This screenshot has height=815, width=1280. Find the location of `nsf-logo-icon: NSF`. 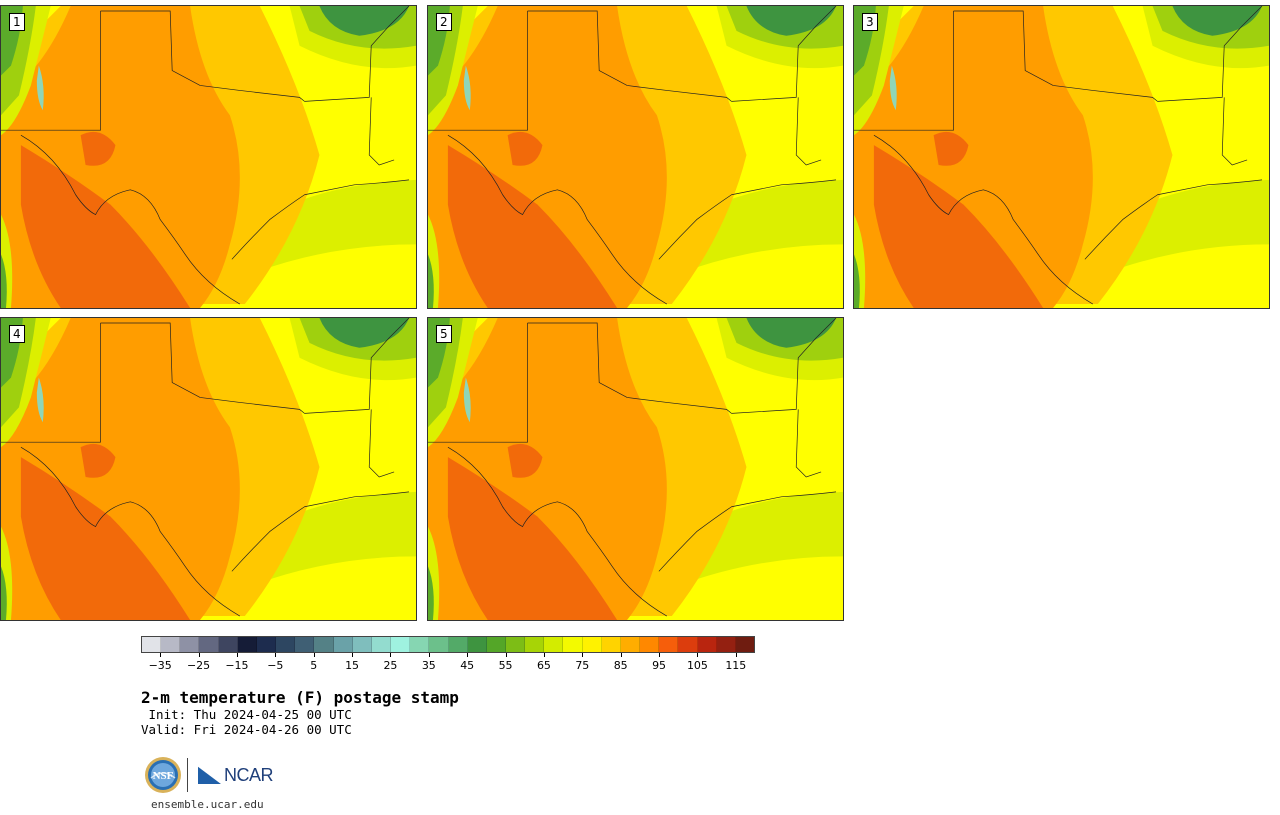

nsf-logo-icon: NSF is located at coordinates (163, 775).